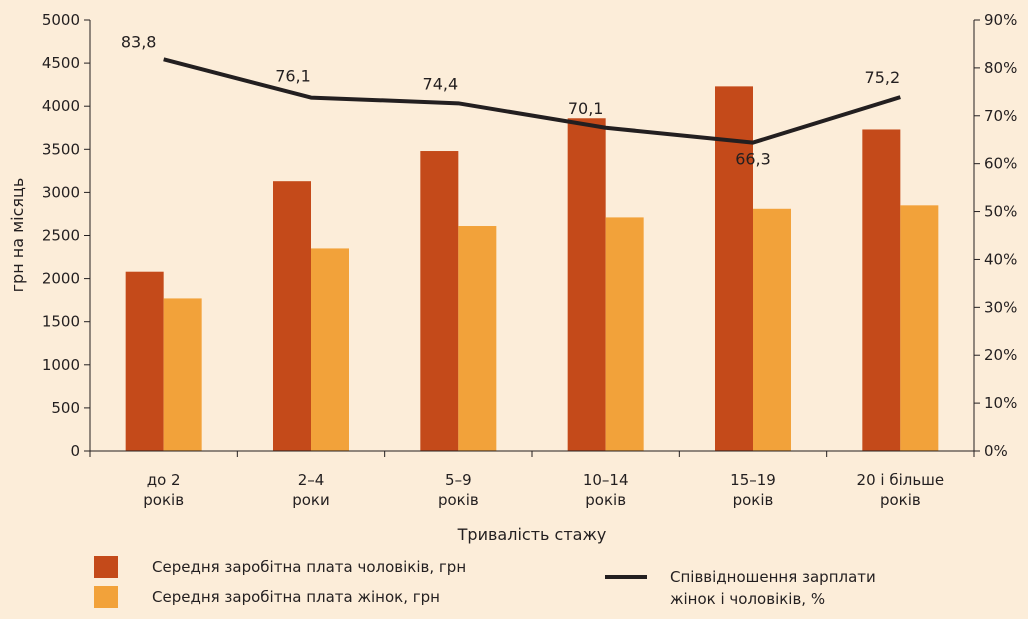 The image size is (1028, 619). What do you see at coordinates (901, 480) in the screenshot?
I see `x-tick-label-5-0: 20 і більше` at bounding box center [901, 480].